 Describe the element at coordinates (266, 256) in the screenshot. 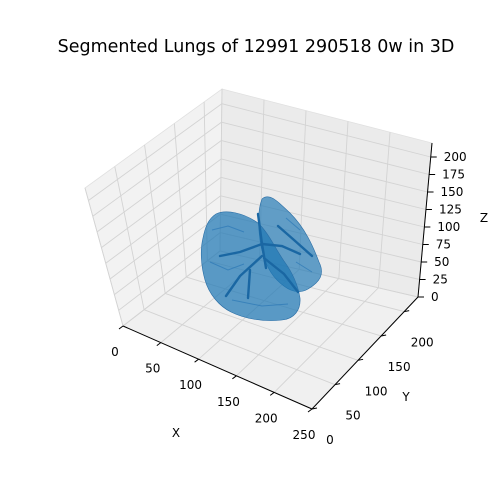

I see `airway-structure` at that location.